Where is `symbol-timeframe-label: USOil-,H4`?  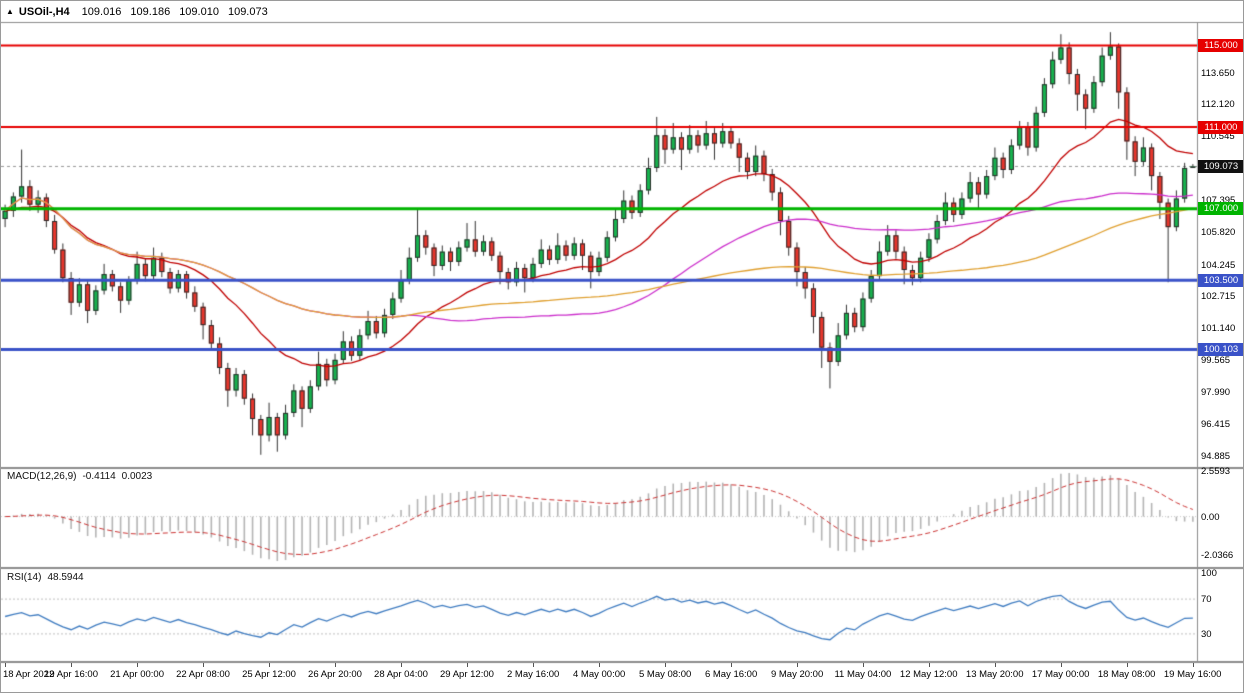
symbol-timeframe-label: USOil-,H4 is located at coordinates (44, 11).